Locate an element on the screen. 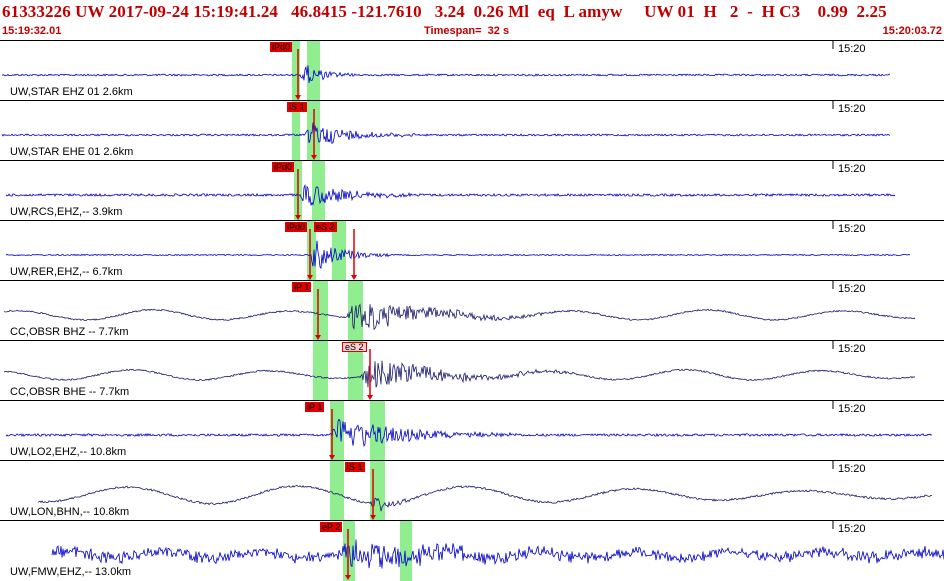 Image resolution: width=944 pixels, height=581 pixels. trace-panel: iP 1 15:20 CC,OBSR BHZ -- 7.7km is located at coordinates (472, 310).